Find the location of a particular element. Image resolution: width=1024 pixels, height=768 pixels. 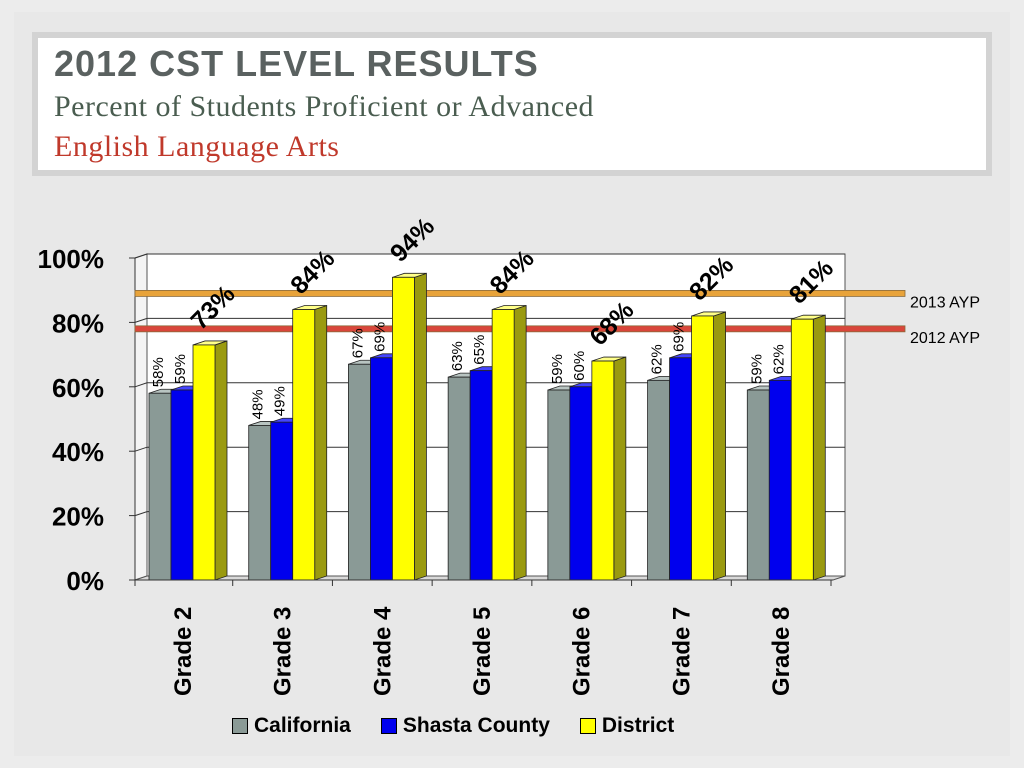

x-category-label: Grade 2 is located at coordinates (183, 651).